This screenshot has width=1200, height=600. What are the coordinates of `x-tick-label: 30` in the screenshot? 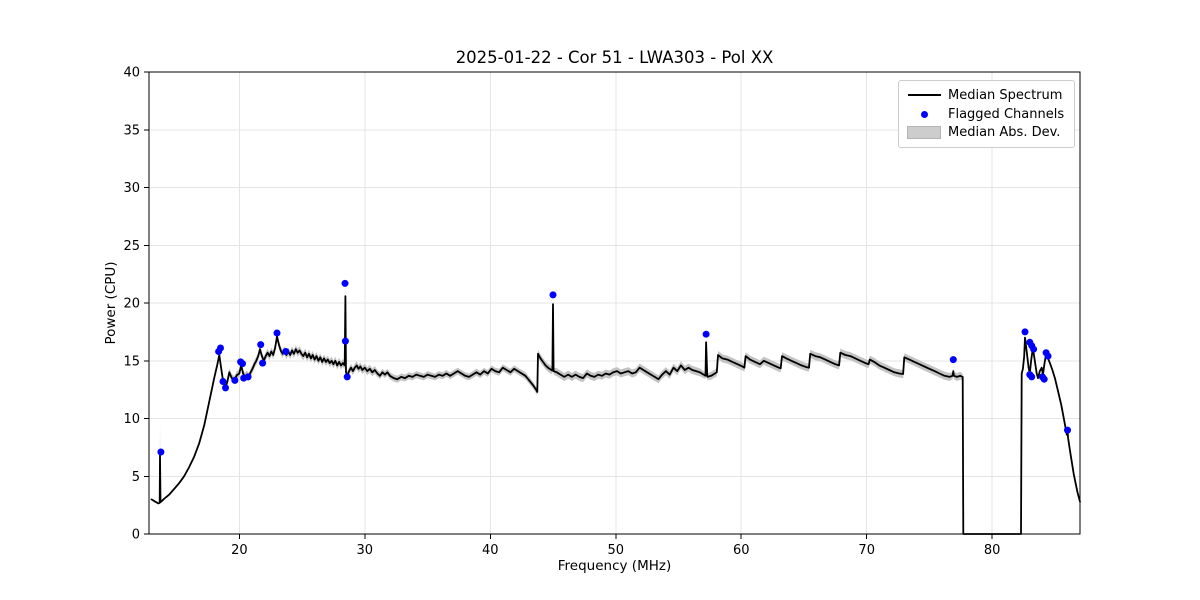 It's located at (365, 550).